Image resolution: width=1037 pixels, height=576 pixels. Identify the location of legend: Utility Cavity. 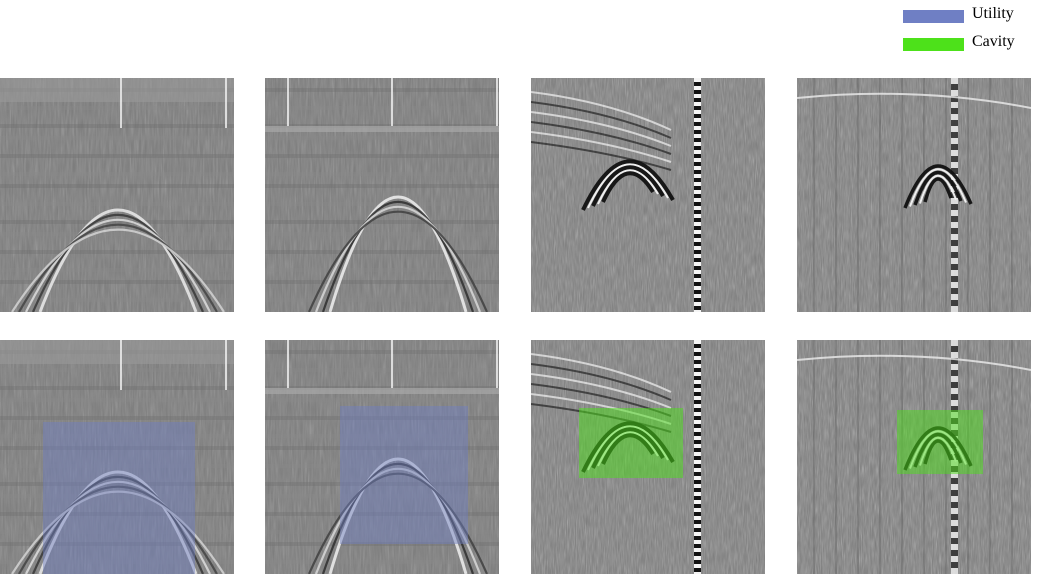
(968, 32).